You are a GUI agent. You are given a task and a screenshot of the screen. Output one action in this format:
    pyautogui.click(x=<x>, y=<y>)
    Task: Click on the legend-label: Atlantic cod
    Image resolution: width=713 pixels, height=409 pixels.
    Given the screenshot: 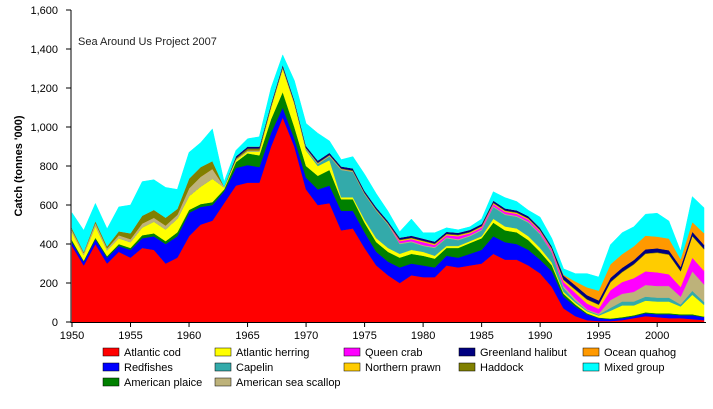 What is the action you would take?
    pyautogui.click(x=152, y=353)
    